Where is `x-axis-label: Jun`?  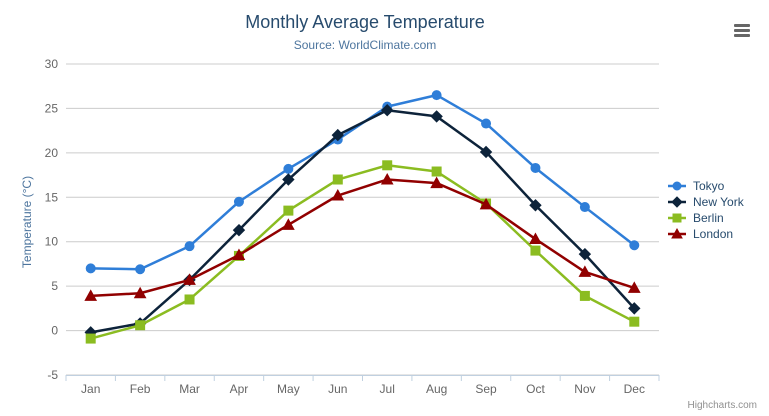 x-axis-label: Jun is located at coordinates (337, 389).